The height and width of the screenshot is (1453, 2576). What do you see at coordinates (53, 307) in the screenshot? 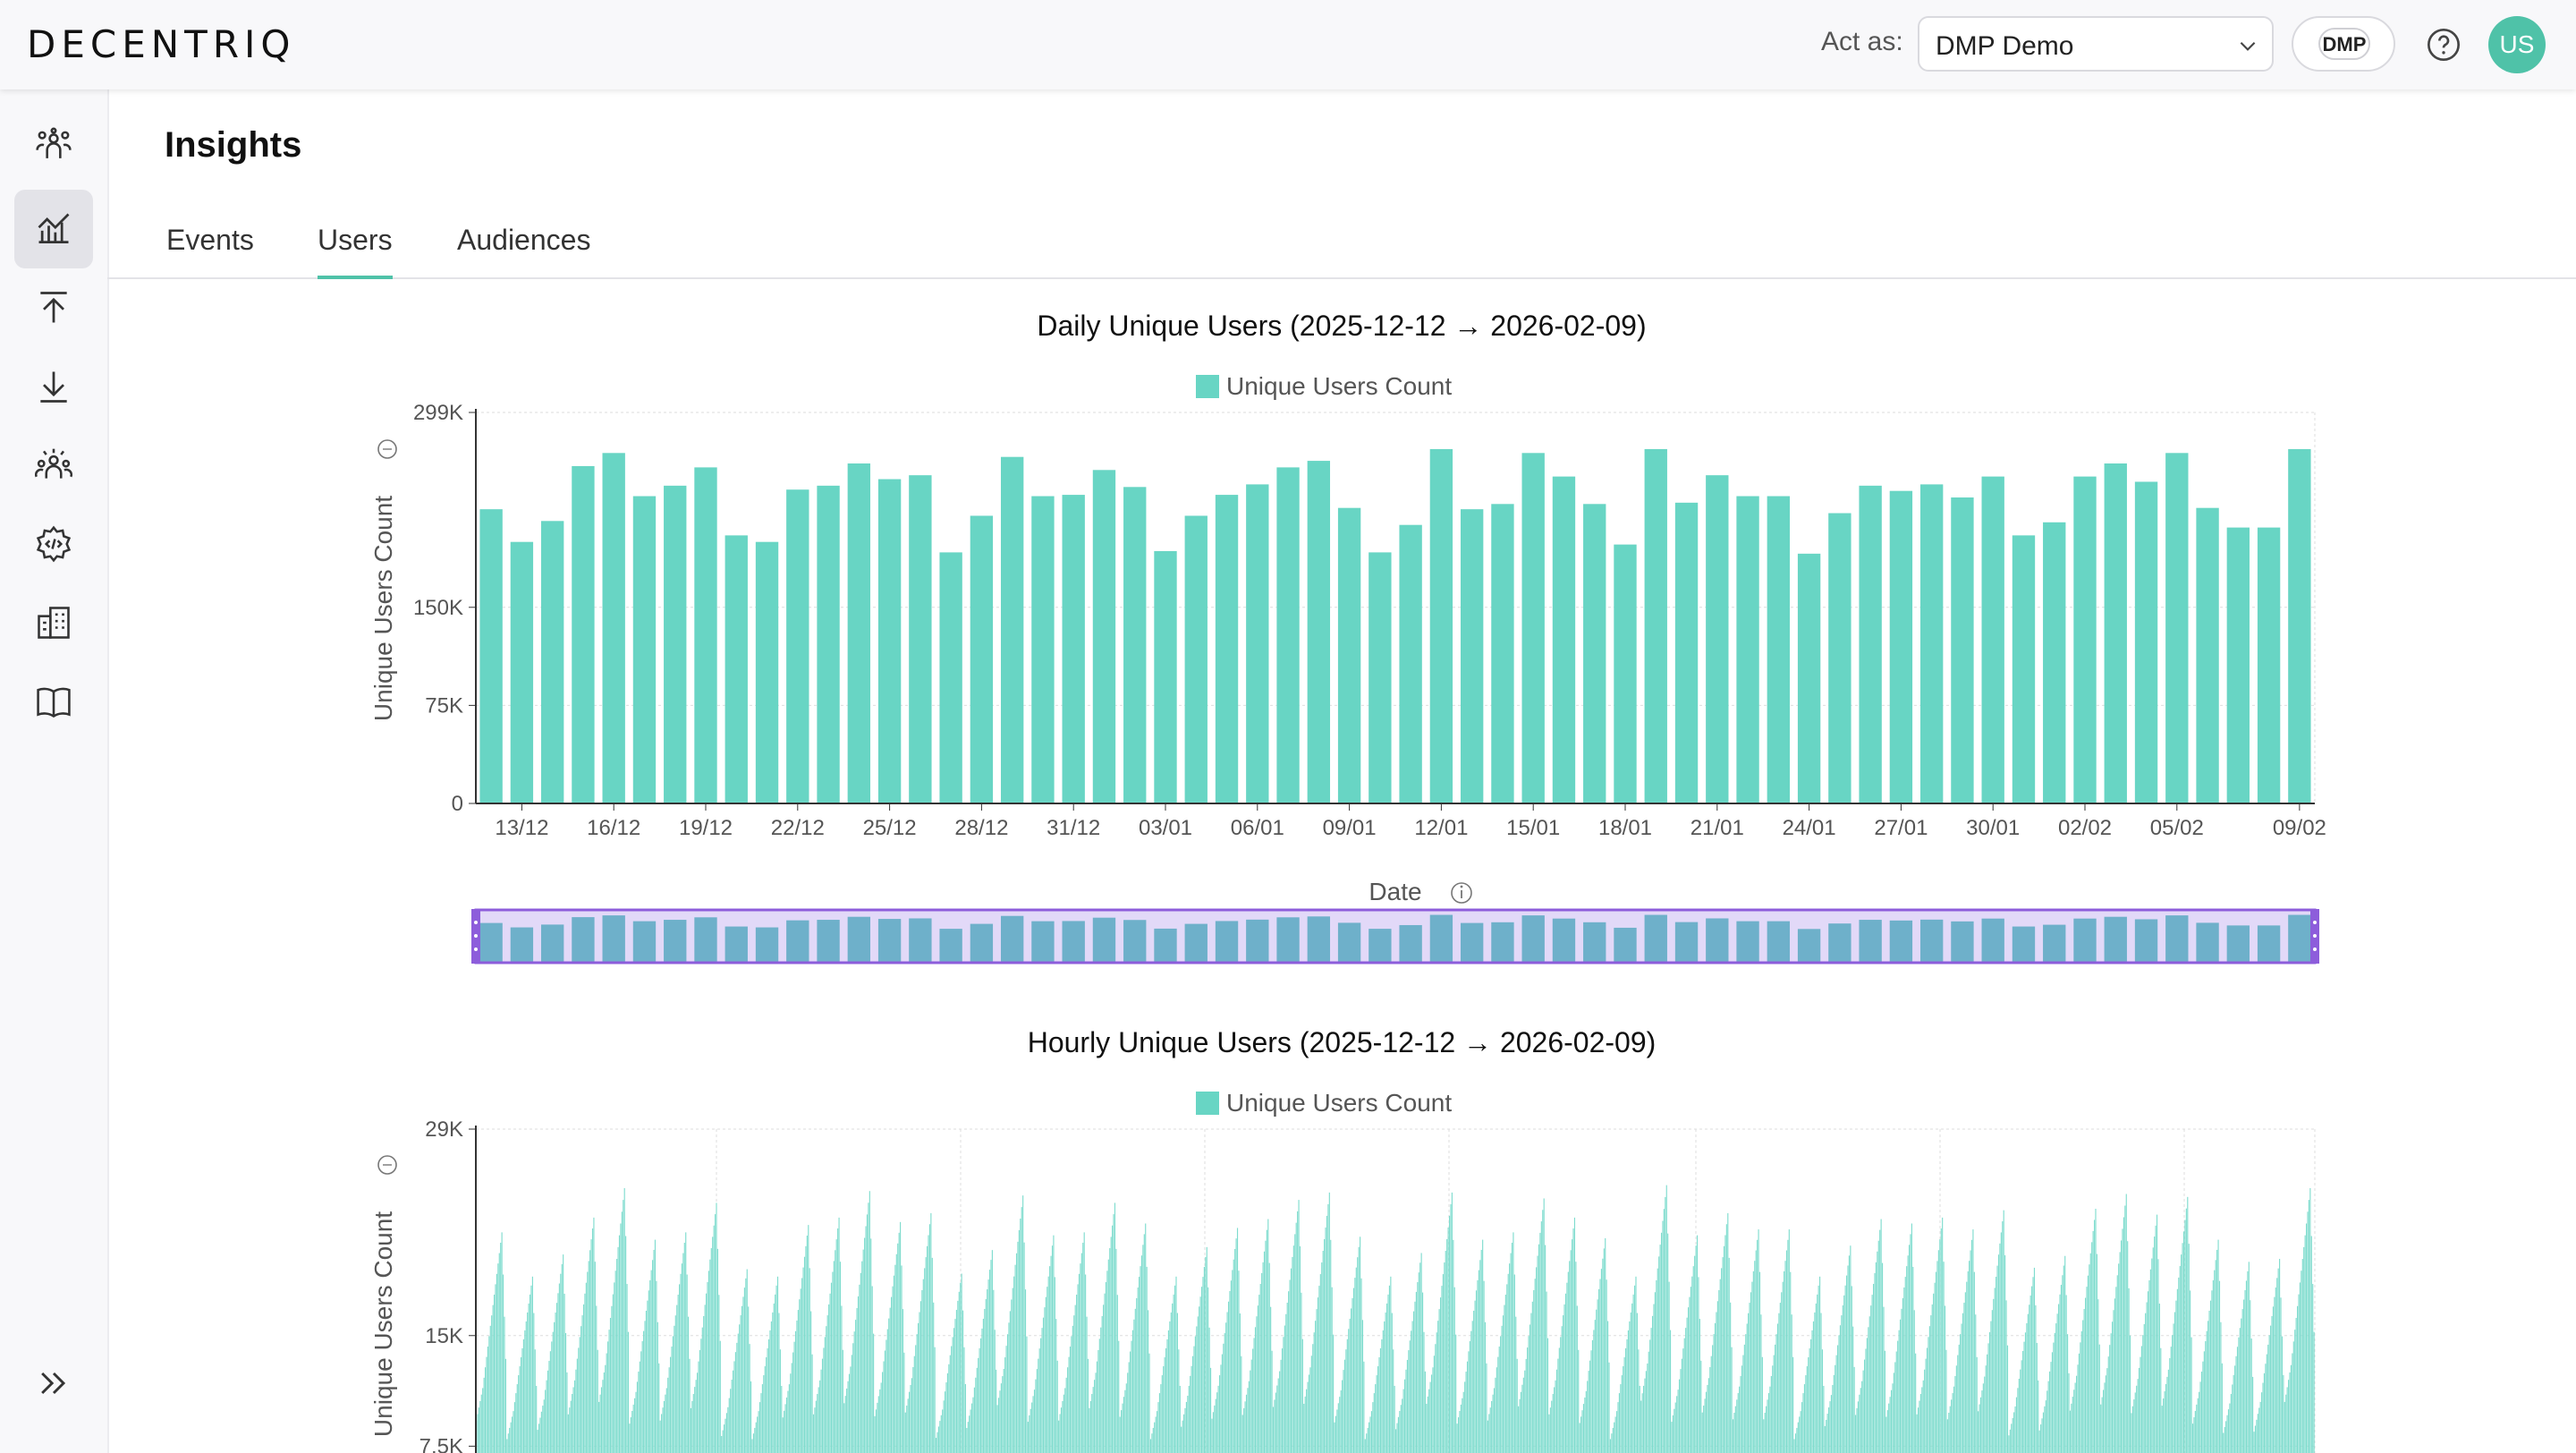
I see `sidebar-item-upload` at bounding box center [53, 307].